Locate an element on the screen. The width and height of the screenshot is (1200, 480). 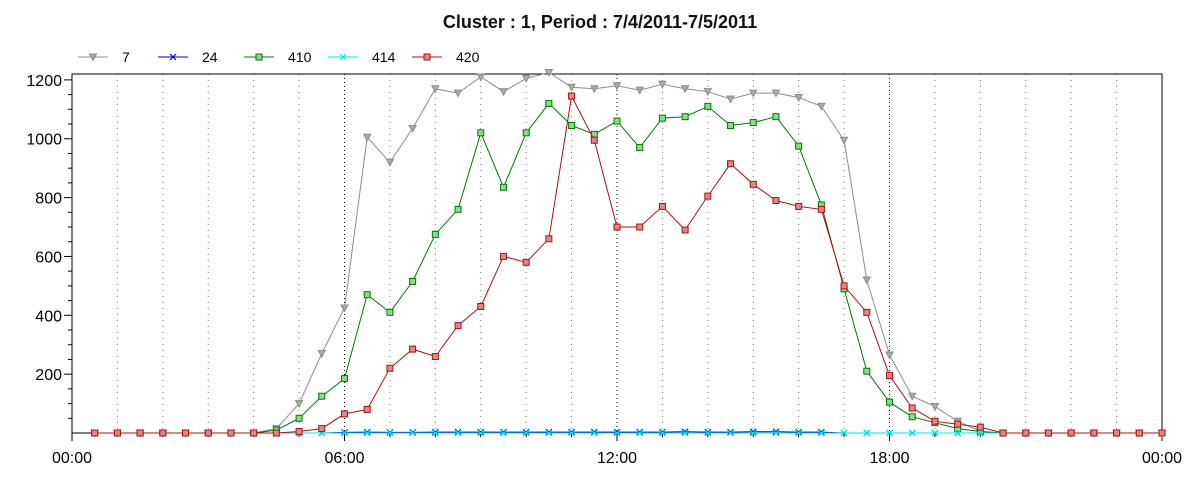
y-tick-label: 600 is located at coordinates (48, 257).